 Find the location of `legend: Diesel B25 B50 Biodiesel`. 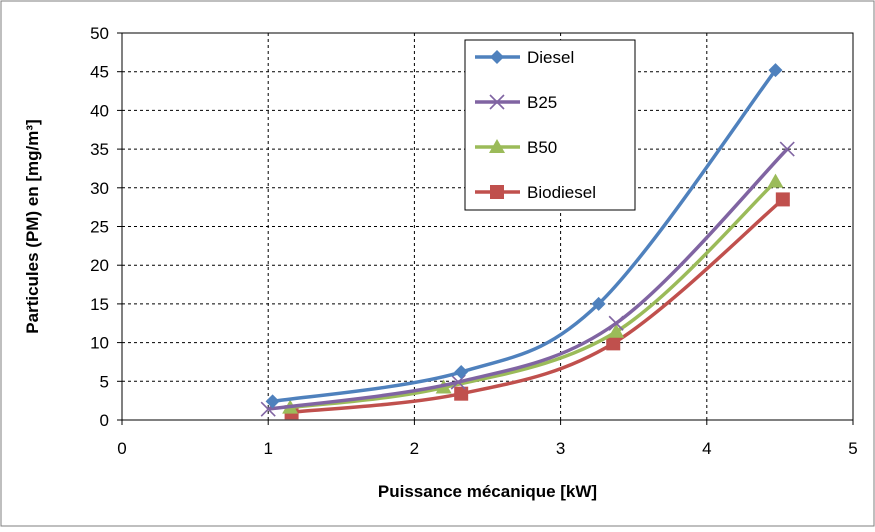

legend: Diesel B25 B50 Biodiesel is located at coordinates (550, 125).